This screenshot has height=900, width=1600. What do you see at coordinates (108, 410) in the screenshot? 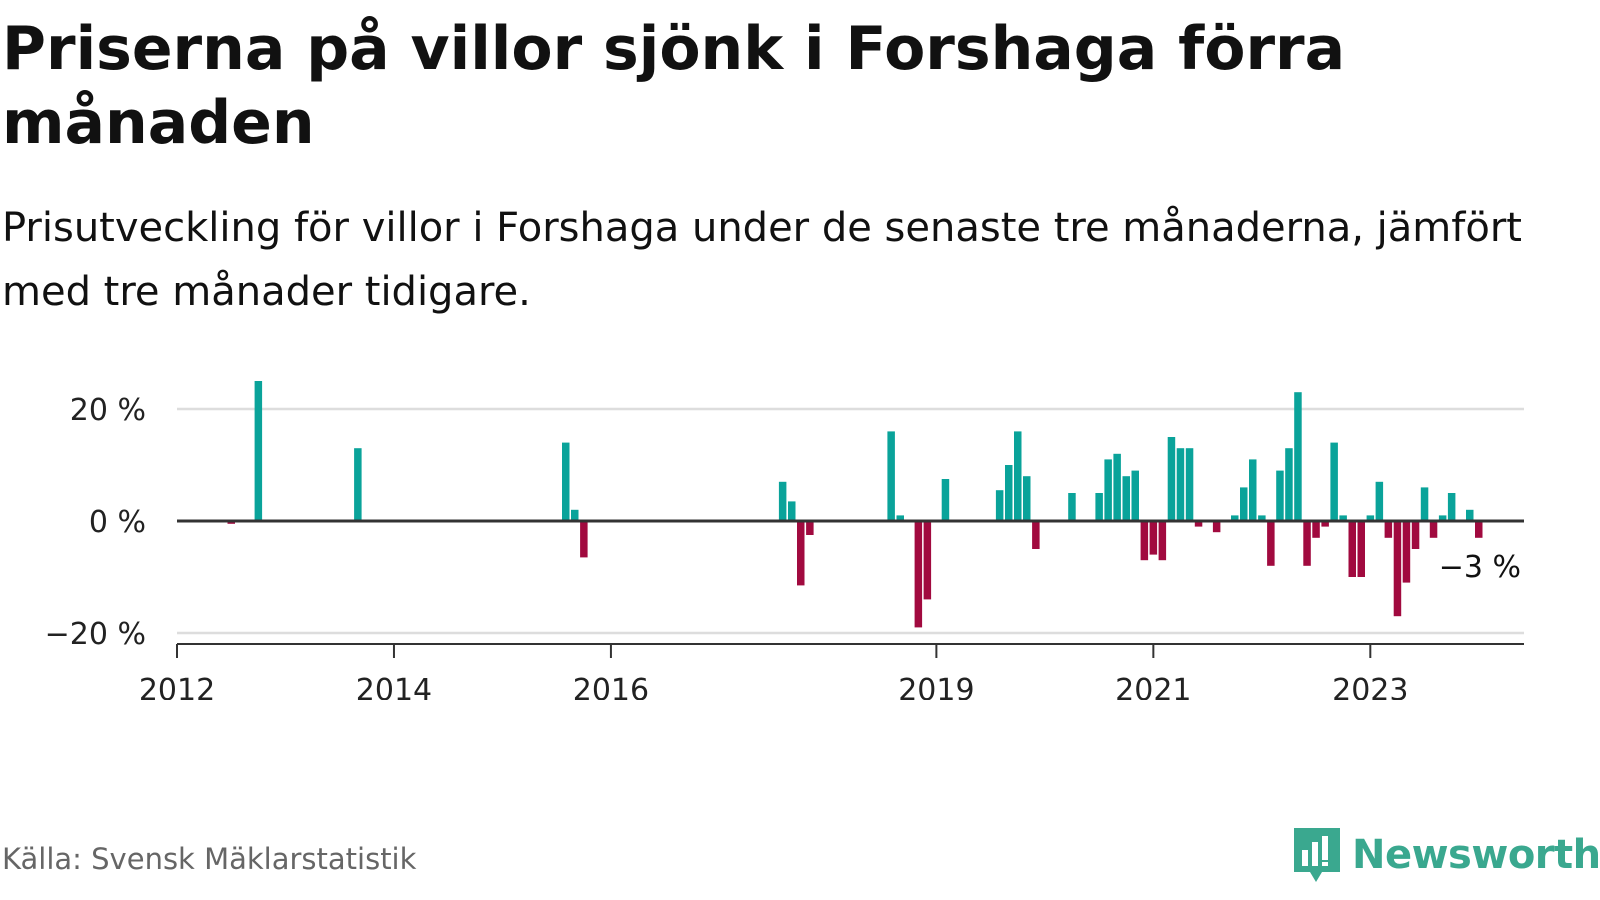
I see `y-tick-label: 20 %` at bounding box center [108, 410].